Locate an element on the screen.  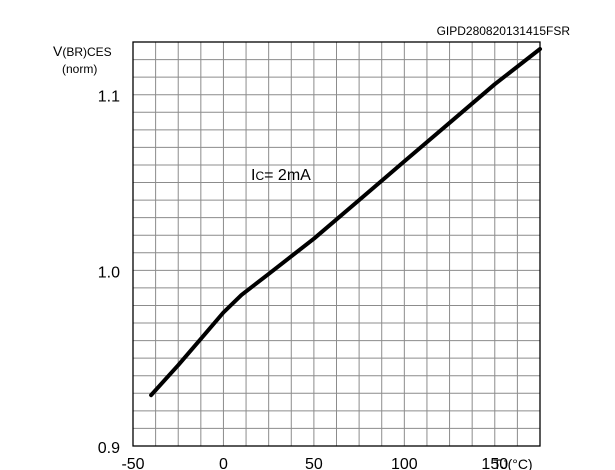
y-axis-label: V(BR)CES is located at coordinates (82, 51).